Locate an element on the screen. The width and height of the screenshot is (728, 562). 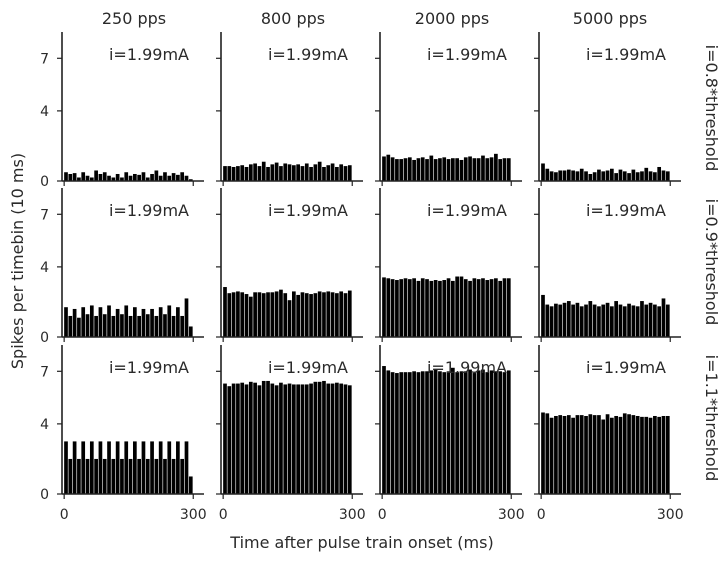
y-tick-label: 4 is located at coordinates (44, 112).